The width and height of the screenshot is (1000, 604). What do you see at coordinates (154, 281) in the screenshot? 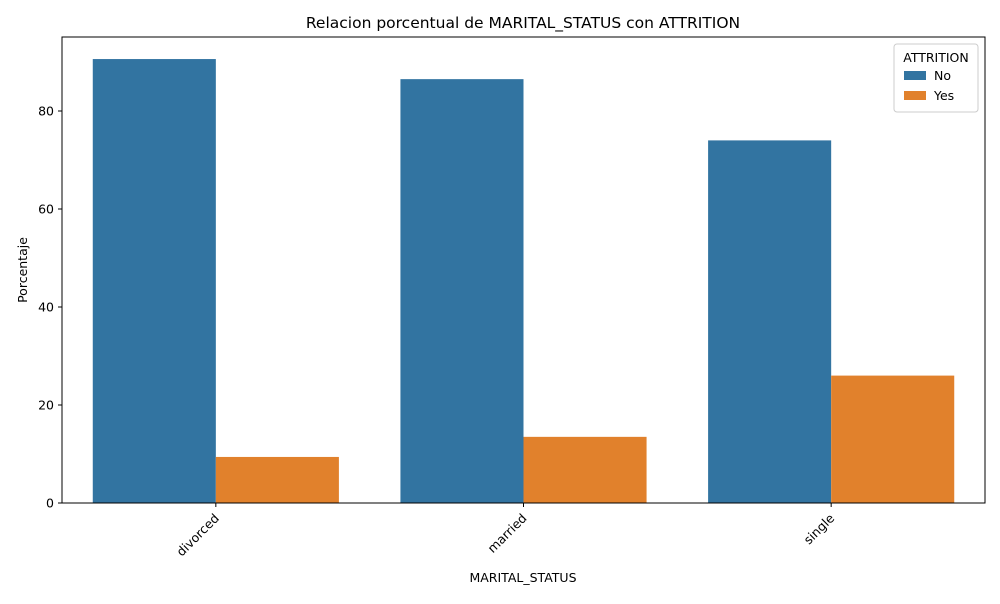
I see `bar-divorced-no` at bounding box center [154, 281].